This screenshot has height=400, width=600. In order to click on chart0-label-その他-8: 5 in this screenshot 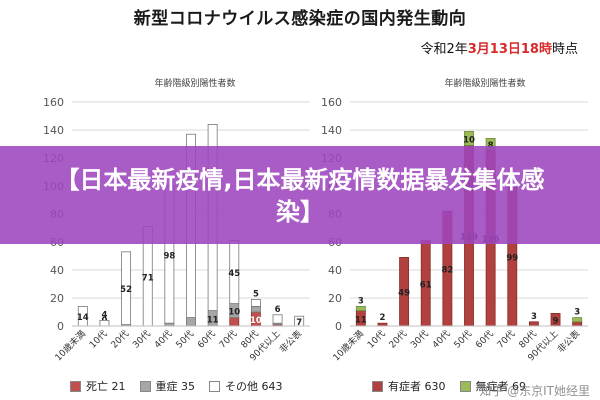, I will do `click(256, 294)`.